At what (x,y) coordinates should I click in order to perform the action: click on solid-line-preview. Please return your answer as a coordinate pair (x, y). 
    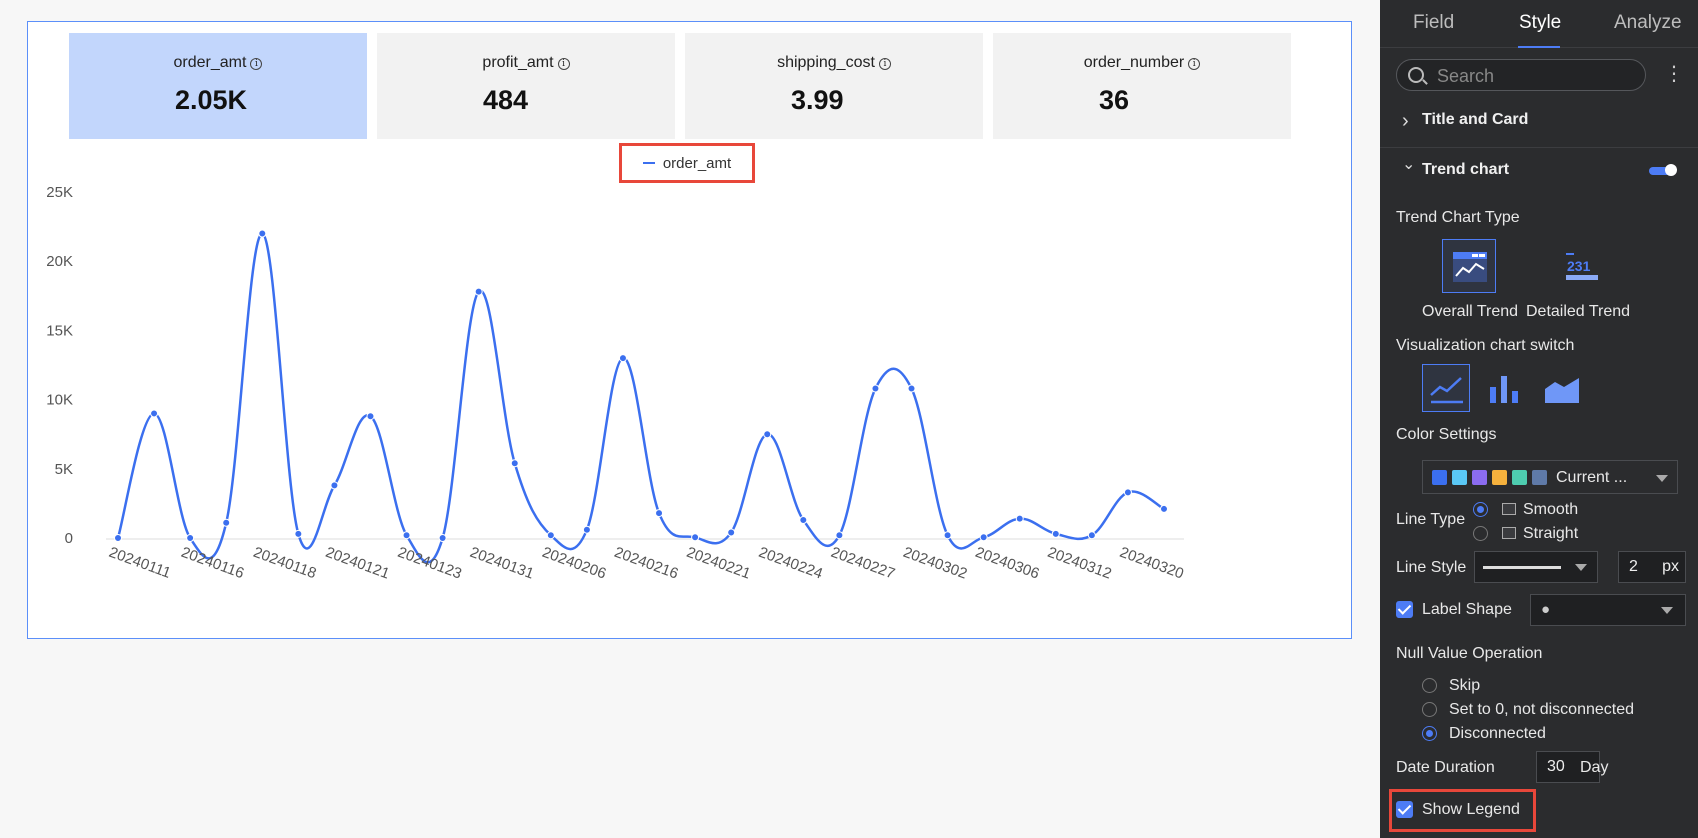
    Looking at the image, I should click on (1522, 567).